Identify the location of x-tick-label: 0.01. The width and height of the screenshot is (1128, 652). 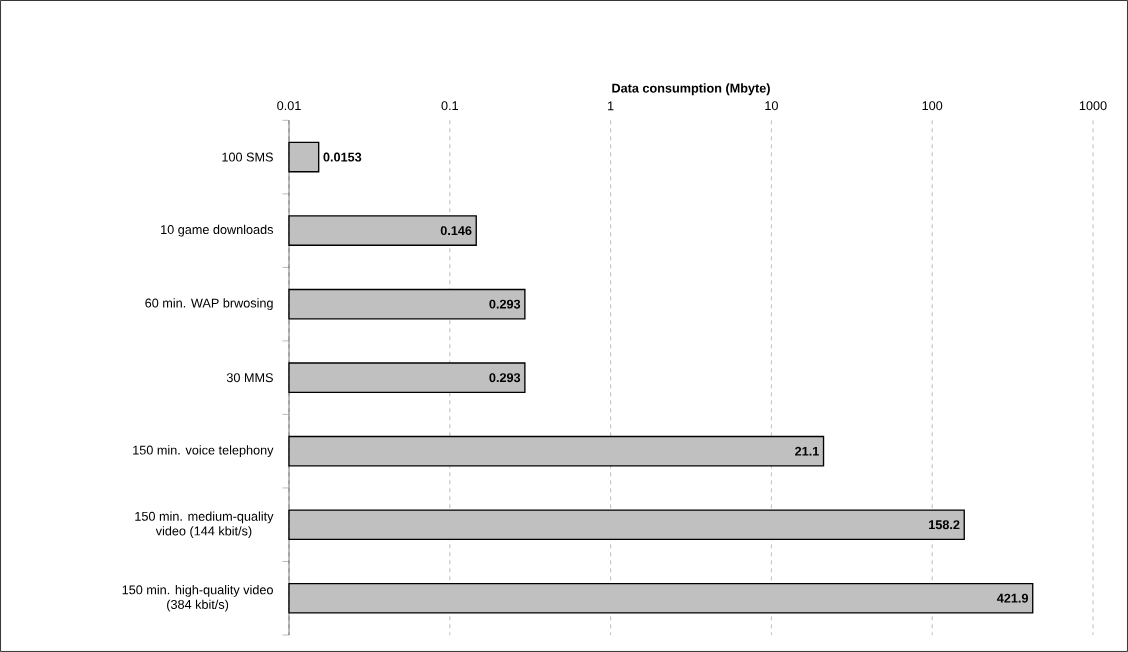
(289, 106).